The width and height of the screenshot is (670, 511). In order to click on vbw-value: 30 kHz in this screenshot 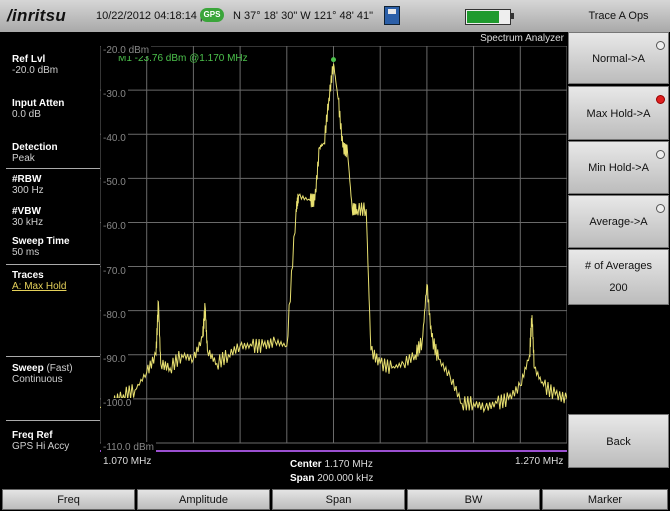, I will do `click(28, 222)`.